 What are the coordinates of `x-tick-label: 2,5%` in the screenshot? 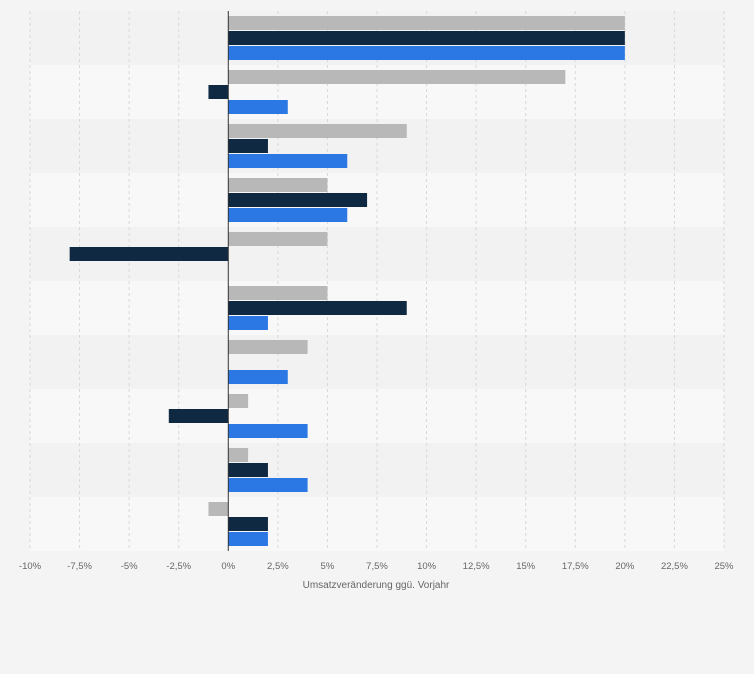 It's located at (278, 566).